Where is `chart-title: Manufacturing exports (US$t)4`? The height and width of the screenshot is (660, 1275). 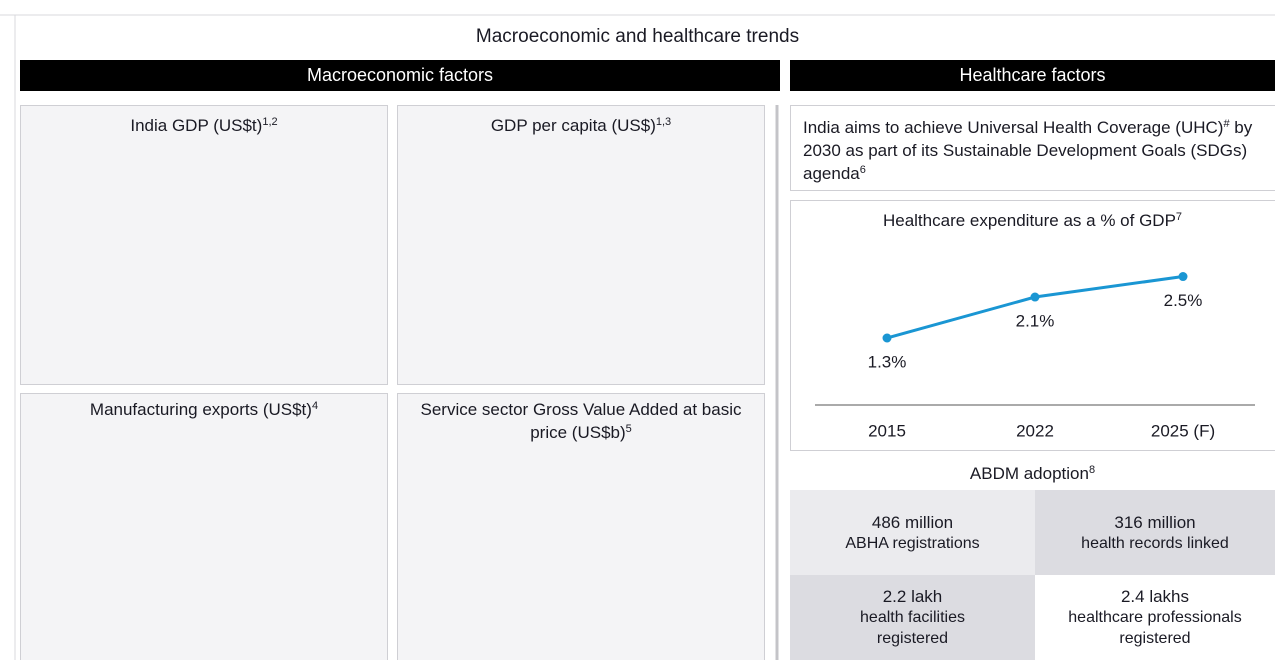
chart-title: Manufacturing exports (US$t)4 is located at coordinates (204, 409).